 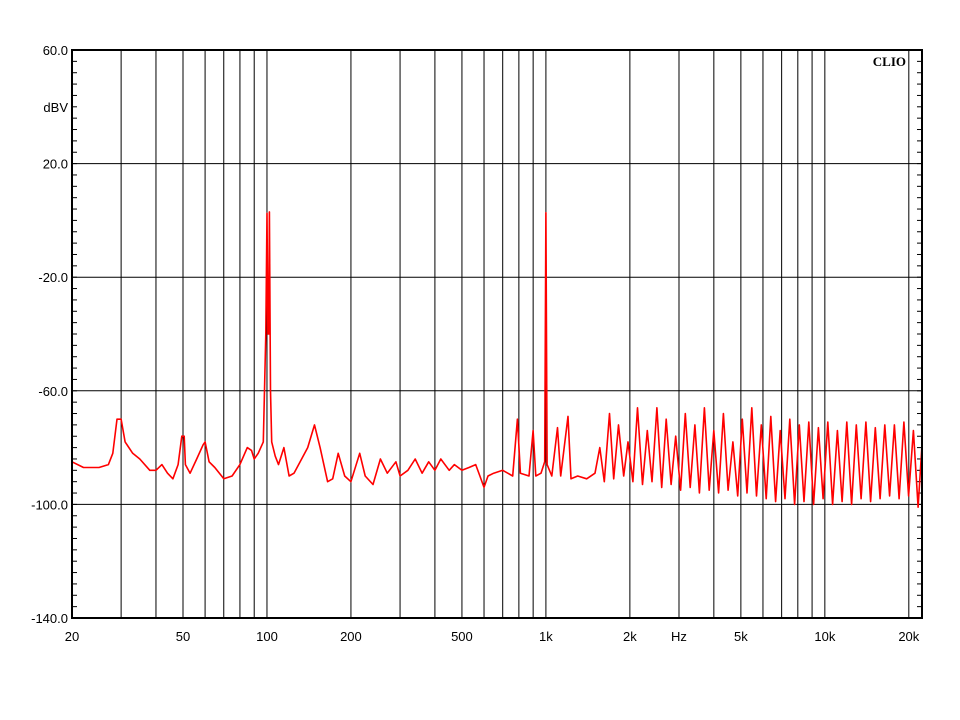 What do you see at coordinates (908, 636) in the screenshot?
I see `x-tick-label: 20k` at bounding box center [908, 636].